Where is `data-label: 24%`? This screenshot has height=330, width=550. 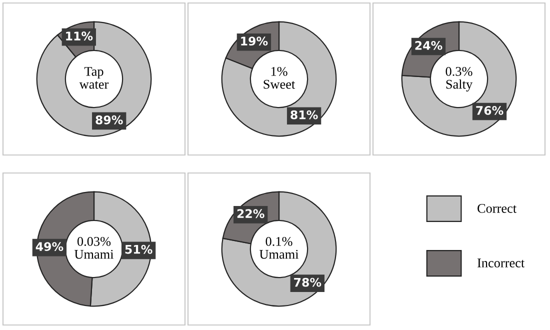 data-label: 24% is located at coordinates (428, 45).